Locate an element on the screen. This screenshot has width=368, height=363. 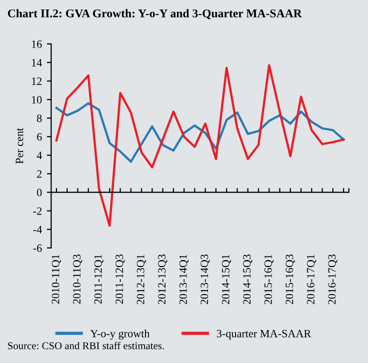
x-tick-label: 2014-15Q3 is located at coordinates (247, 279).